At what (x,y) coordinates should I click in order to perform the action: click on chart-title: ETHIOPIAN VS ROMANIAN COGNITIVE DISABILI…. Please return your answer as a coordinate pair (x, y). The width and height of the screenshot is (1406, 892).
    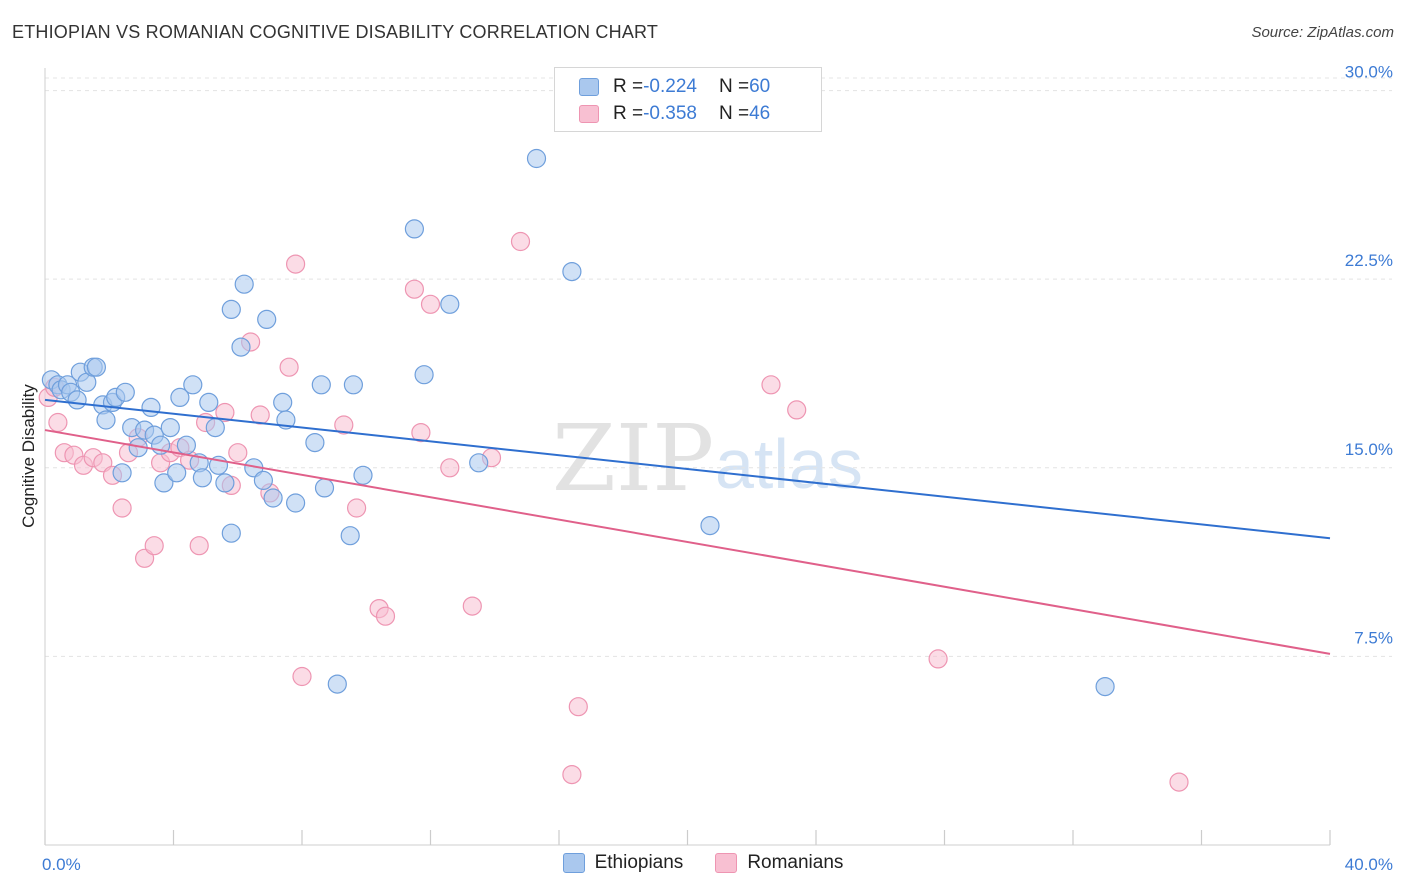
    Looking at the image, I should click on (335, 32).